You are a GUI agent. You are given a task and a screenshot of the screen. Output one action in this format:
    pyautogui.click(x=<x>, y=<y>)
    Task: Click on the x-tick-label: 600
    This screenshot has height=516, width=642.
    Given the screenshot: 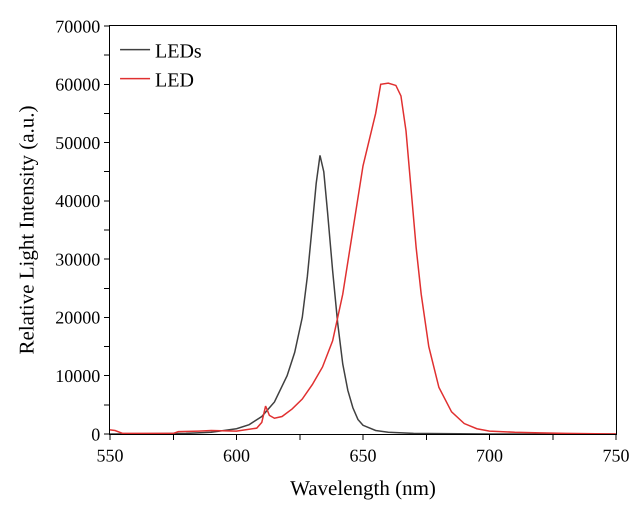 What is the action you would take?
    pyautogui.click(x=236, y=456)
    